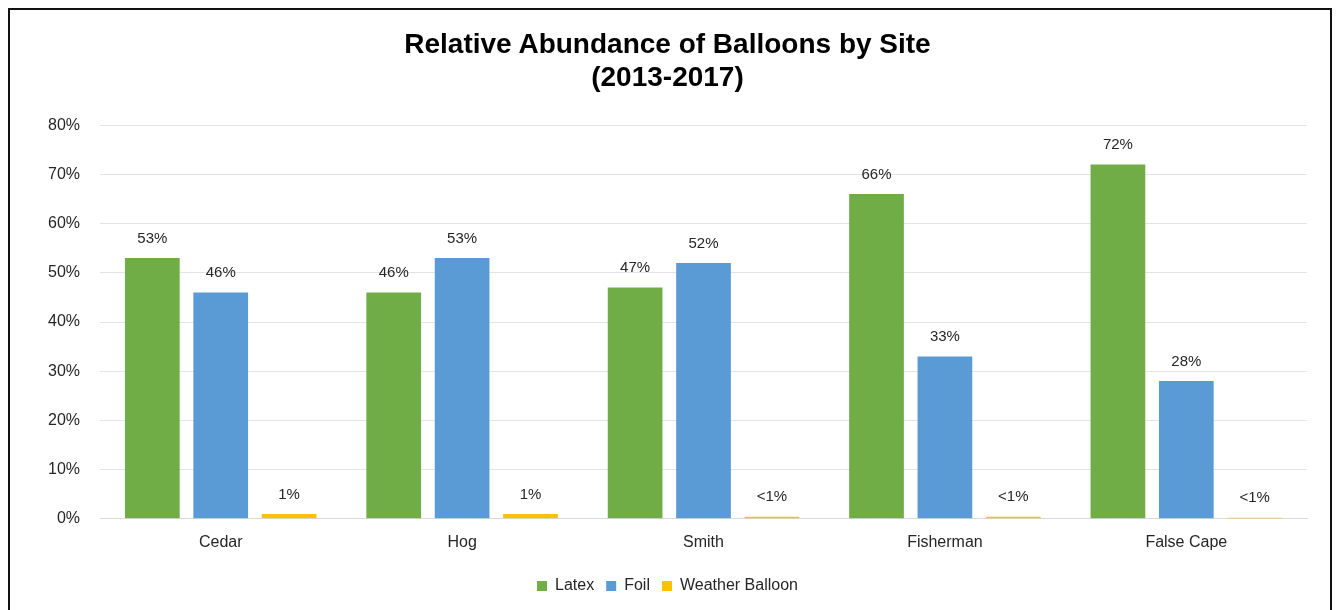 This screenshot has height=610, width=1343. Describe the element at coordinates (944, 336) in the screenshot. I see `data-label: 33%` at that location.